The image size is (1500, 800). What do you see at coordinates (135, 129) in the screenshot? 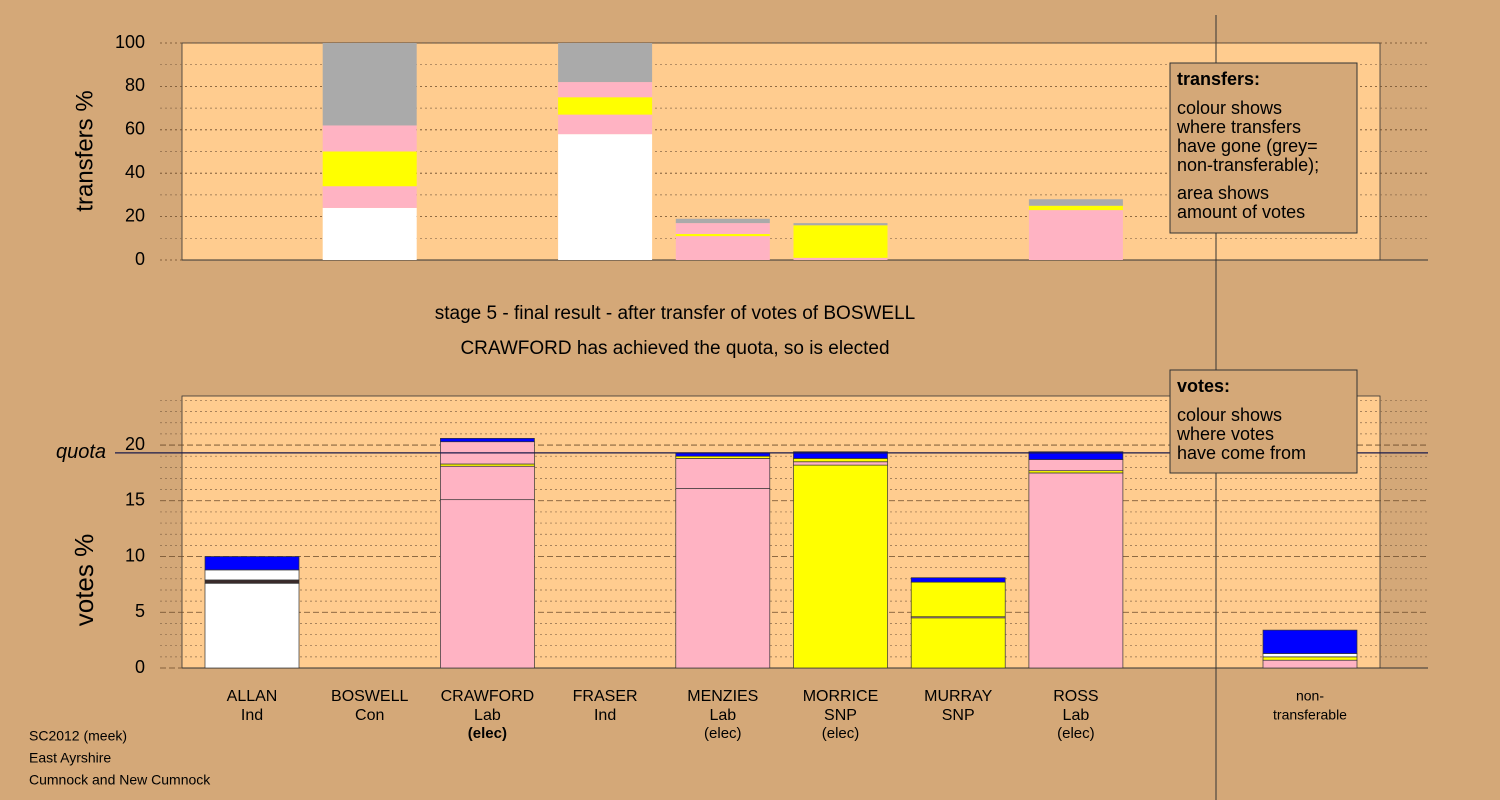
I see `y-tick-label: 60` at bounding box center [135, 129].